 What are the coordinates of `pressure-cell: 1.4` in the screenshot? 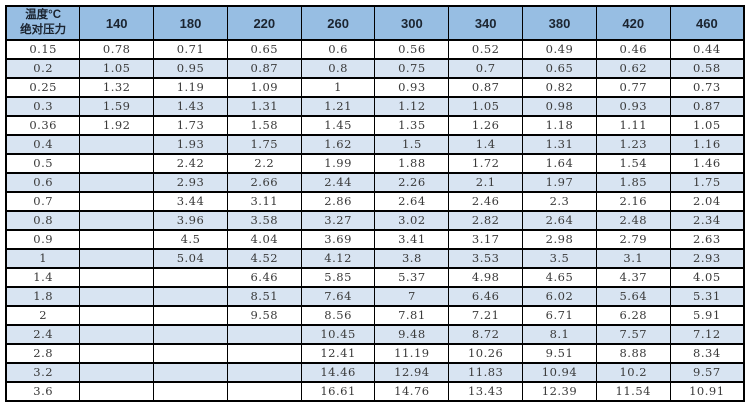 It's located at (43, 277).